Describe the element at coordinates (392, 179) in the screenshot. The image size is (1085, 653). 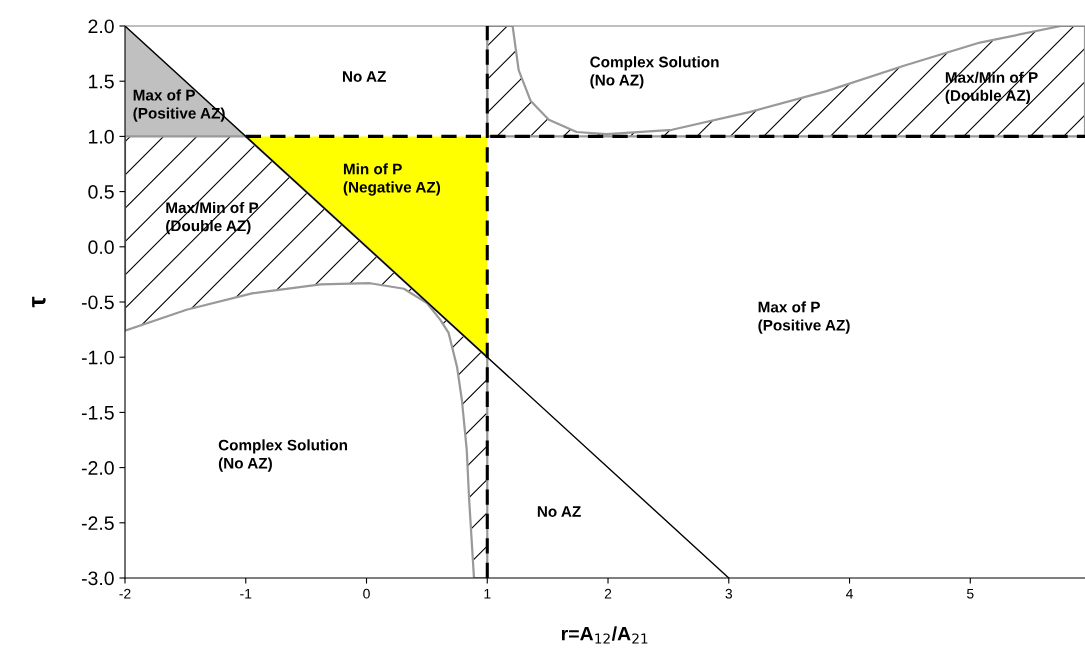
I see `annotation: Min of P (Negative AZ)` at that location.